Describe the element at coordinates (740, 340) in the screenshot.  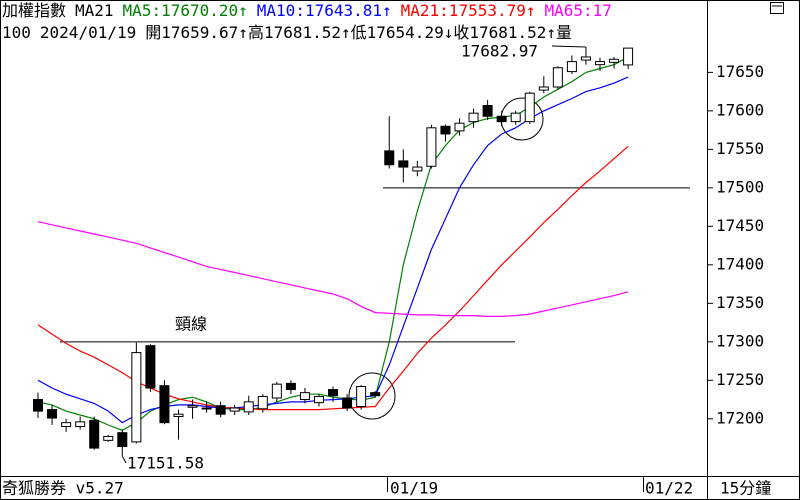
I see `y-tick-label: 17300` at that location.